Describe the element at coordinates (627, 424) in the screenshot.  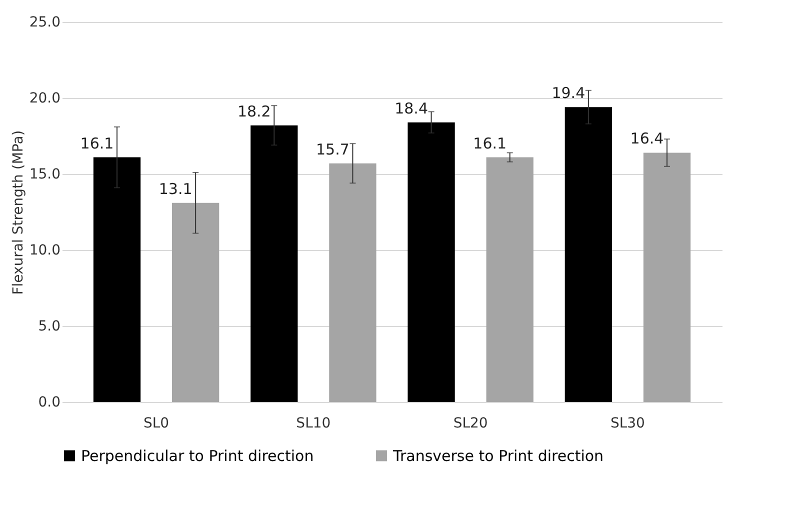
I see `x-tick-label: SL30` at that location.